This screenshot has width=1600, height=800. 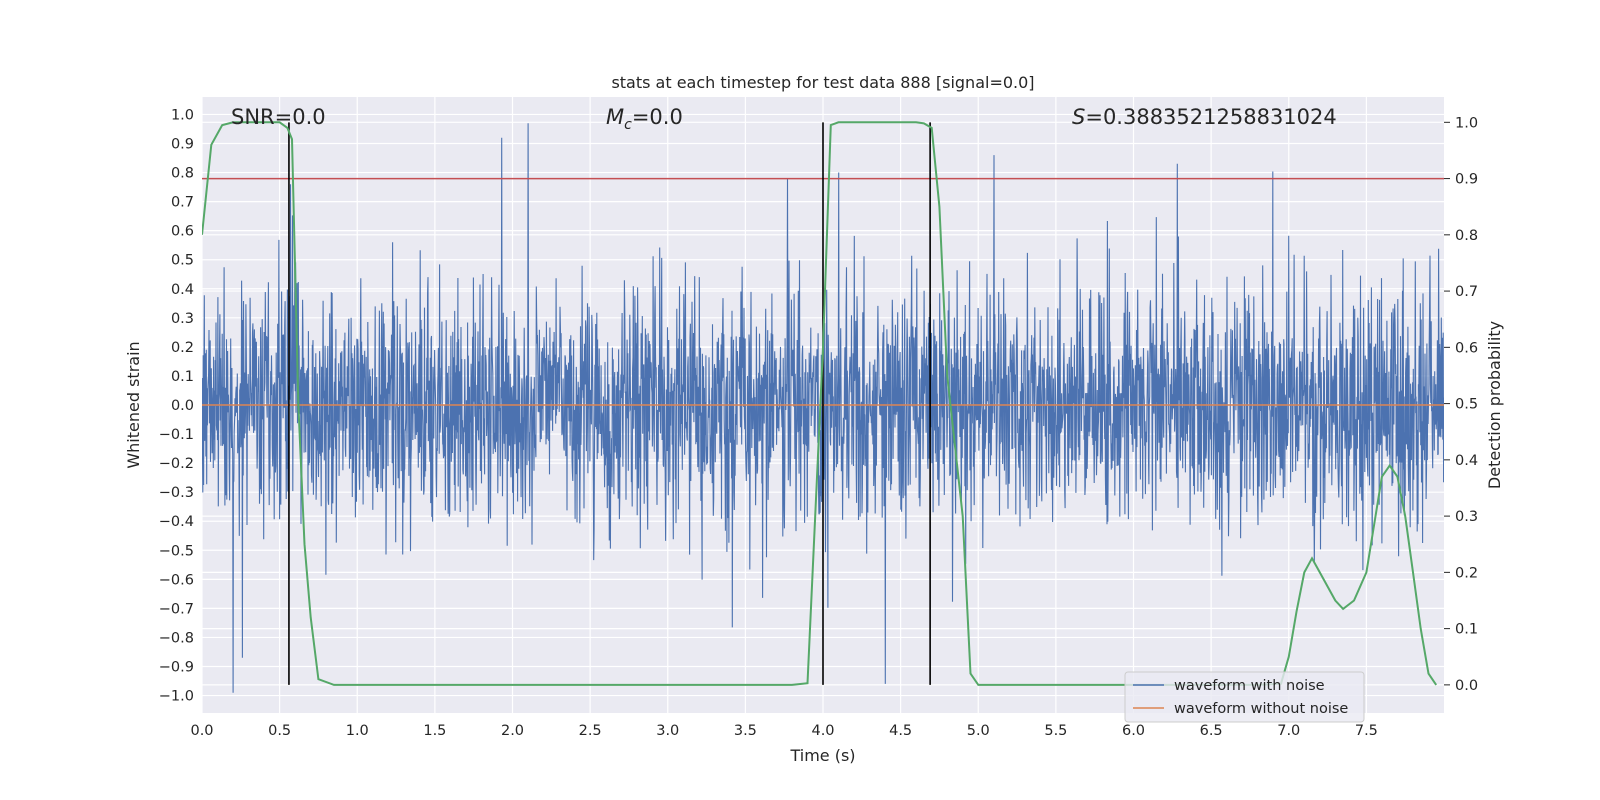 What do you see at coordinates (182, 348) in the screenshot?
I see `left-y-tick-label: 0.2` at bounding box center [182, 348].